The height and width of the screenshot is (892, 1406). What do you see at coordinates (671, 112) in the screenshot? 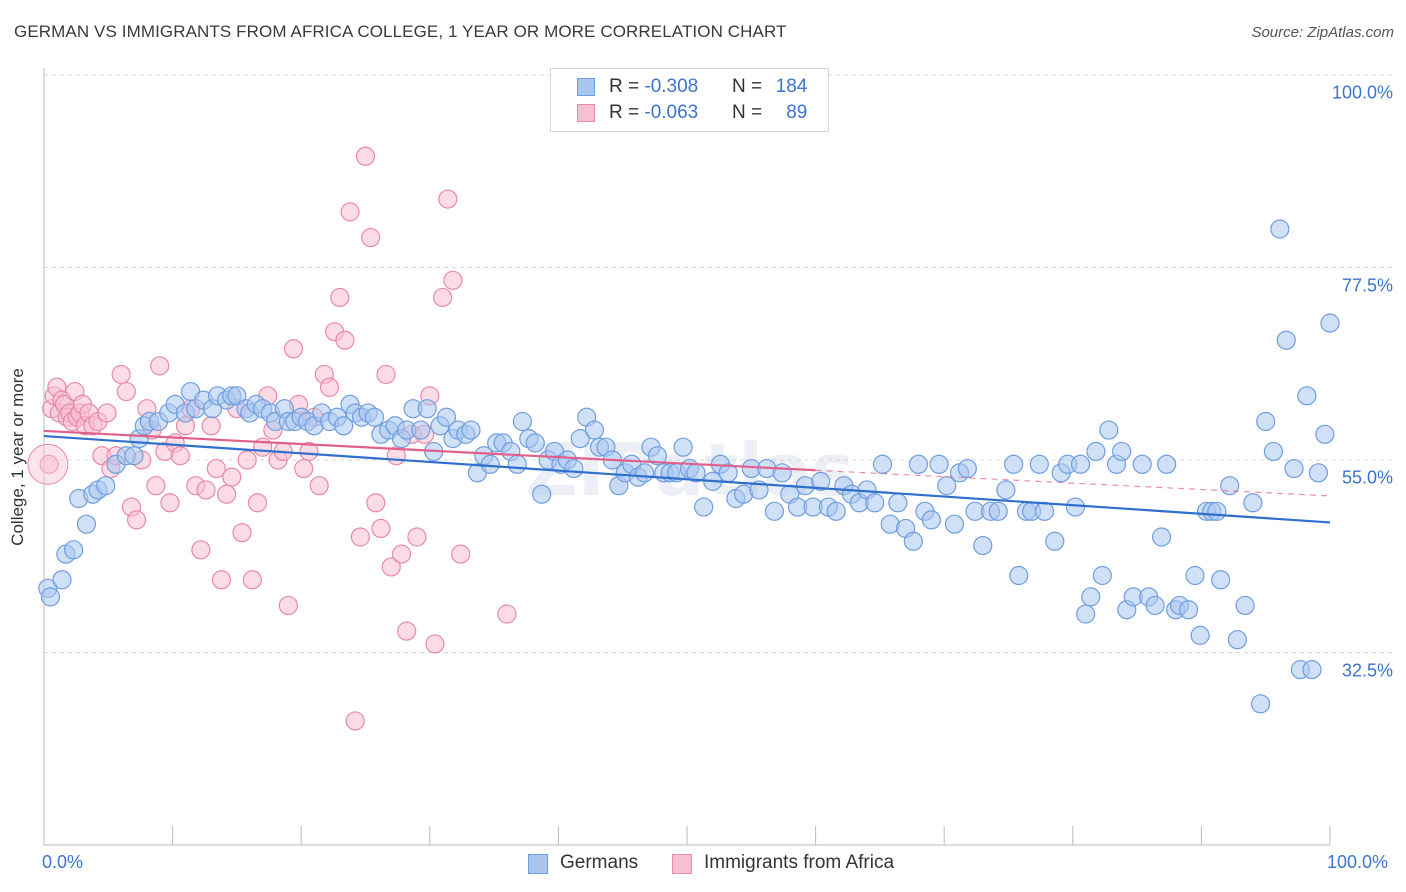
I see `legend-r-value: -0.063` at bounding box center [671, 112].